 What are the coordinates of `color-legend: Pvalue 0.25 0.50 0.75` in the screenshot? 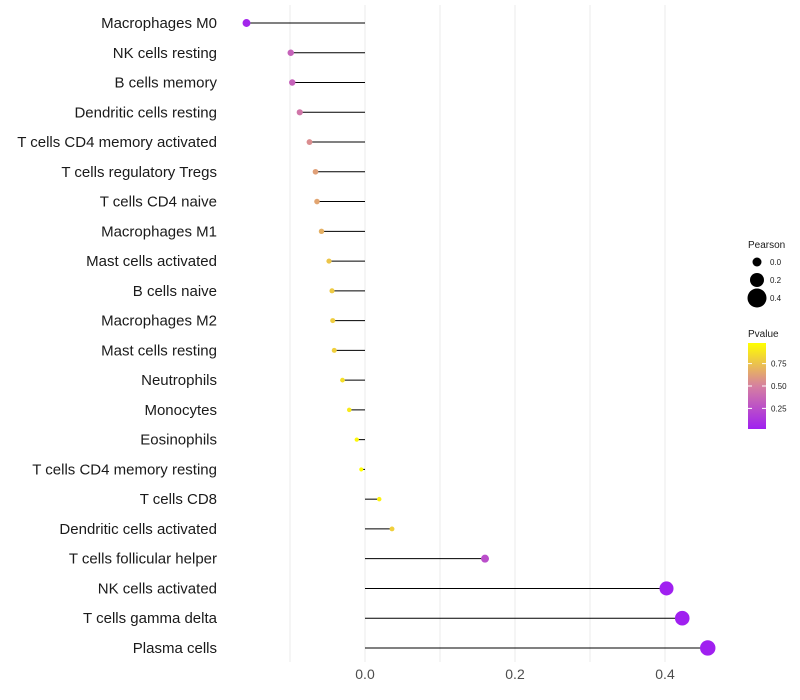 It's located at (767, 379).